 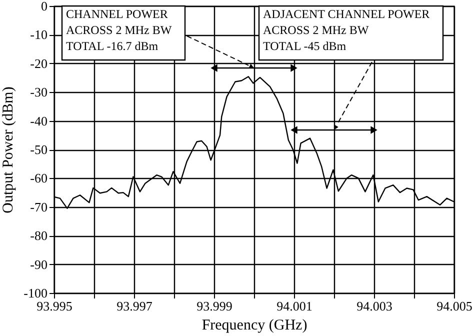 What do you see at coordinates (39, 92) in the screenshot?
I see `y-tick-label: -30` at bounding box center [39, 92].